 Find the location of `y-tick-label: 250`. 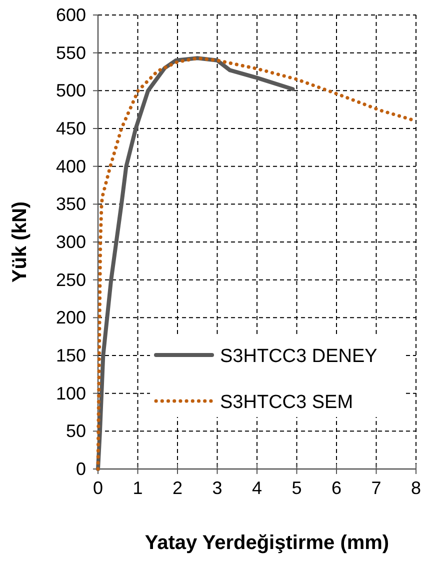

y-tick-label: 250 is located at coordinates (71, 280).